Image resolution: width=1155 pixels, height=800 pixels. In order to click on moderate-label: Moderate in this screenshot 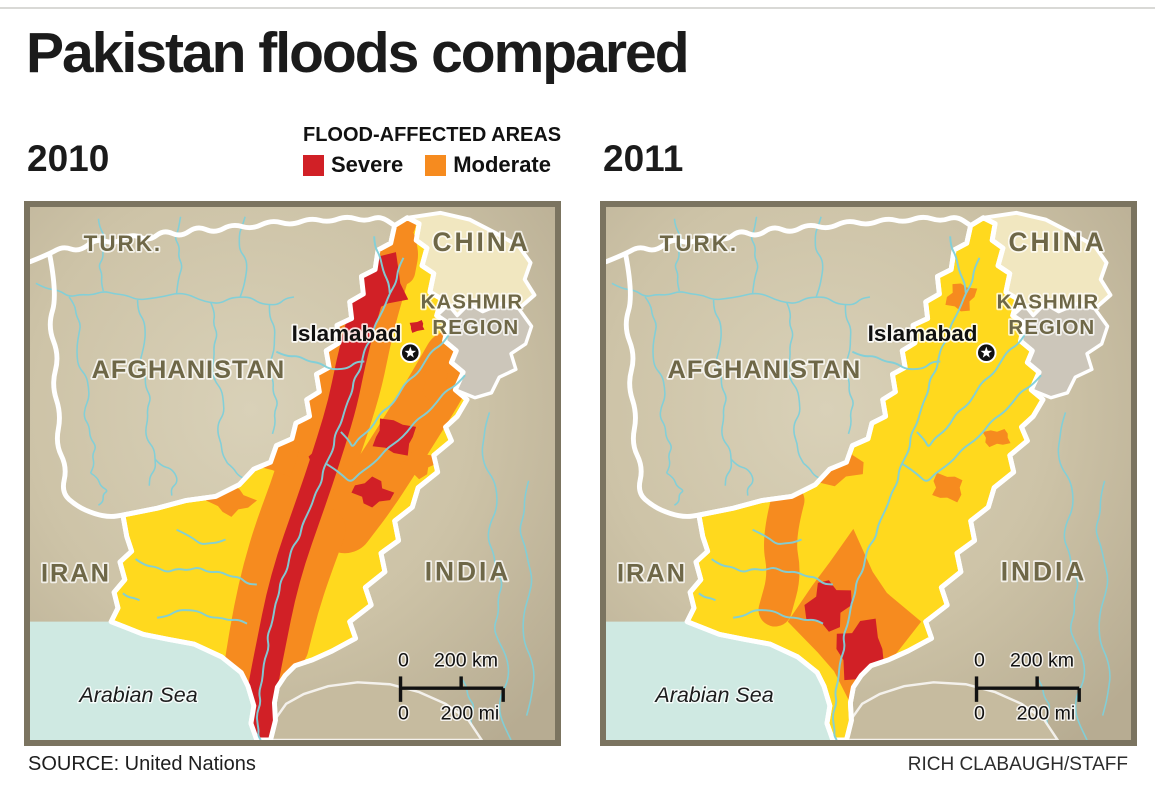, I will do `click(502, 164)`.